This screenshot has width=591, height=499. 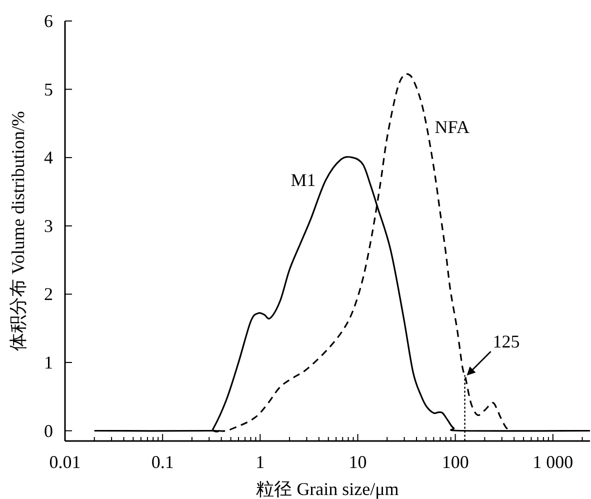 What do you see at coordinates (303, 180) in the screenshot?
I see `series-label: M1` at bounding box center [303, 180].